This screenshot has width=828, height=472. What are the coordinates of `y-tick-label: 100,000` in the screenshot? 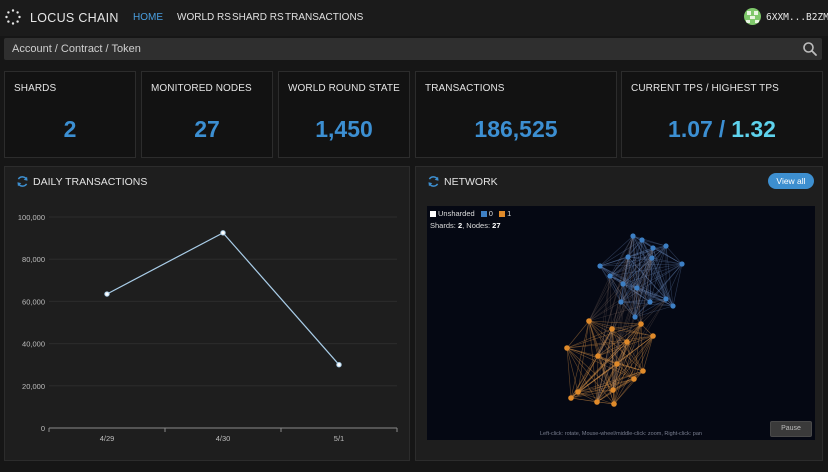 It's located at (31, 217).